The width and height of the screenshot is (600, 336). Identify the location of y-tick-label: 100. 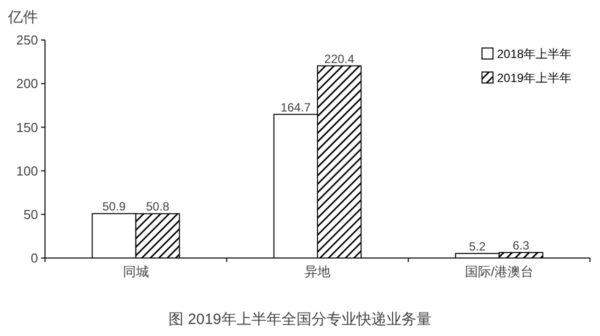
(27, 170).